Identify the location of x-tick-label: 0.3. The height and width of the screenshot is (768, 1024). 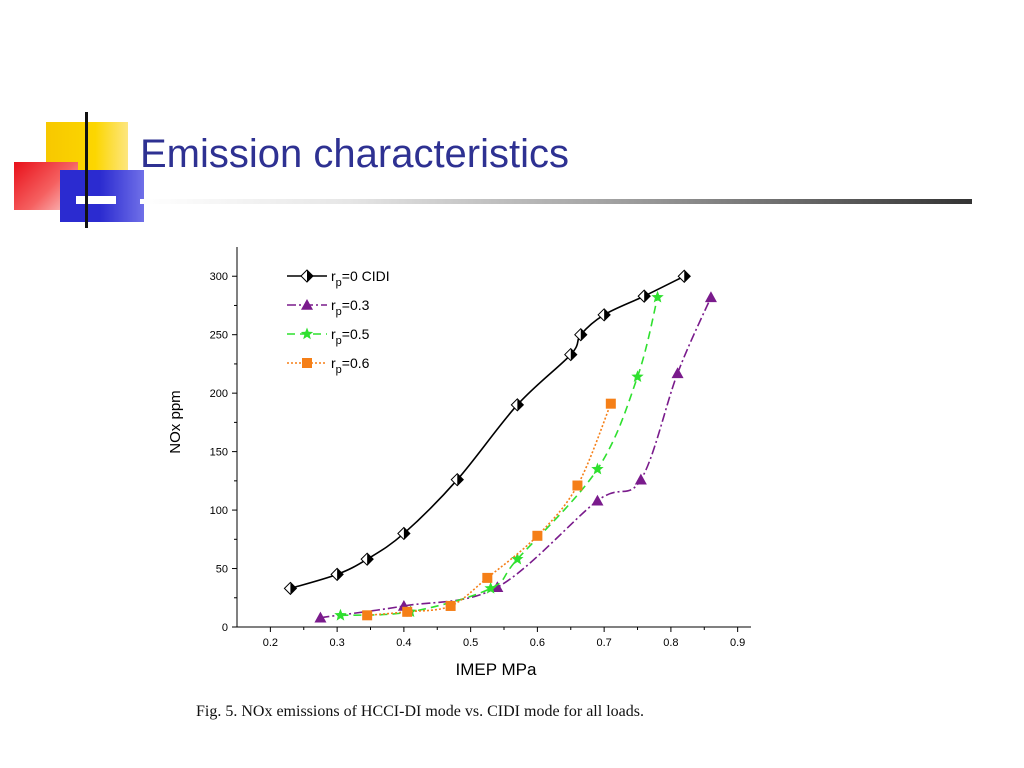
(336, 643).